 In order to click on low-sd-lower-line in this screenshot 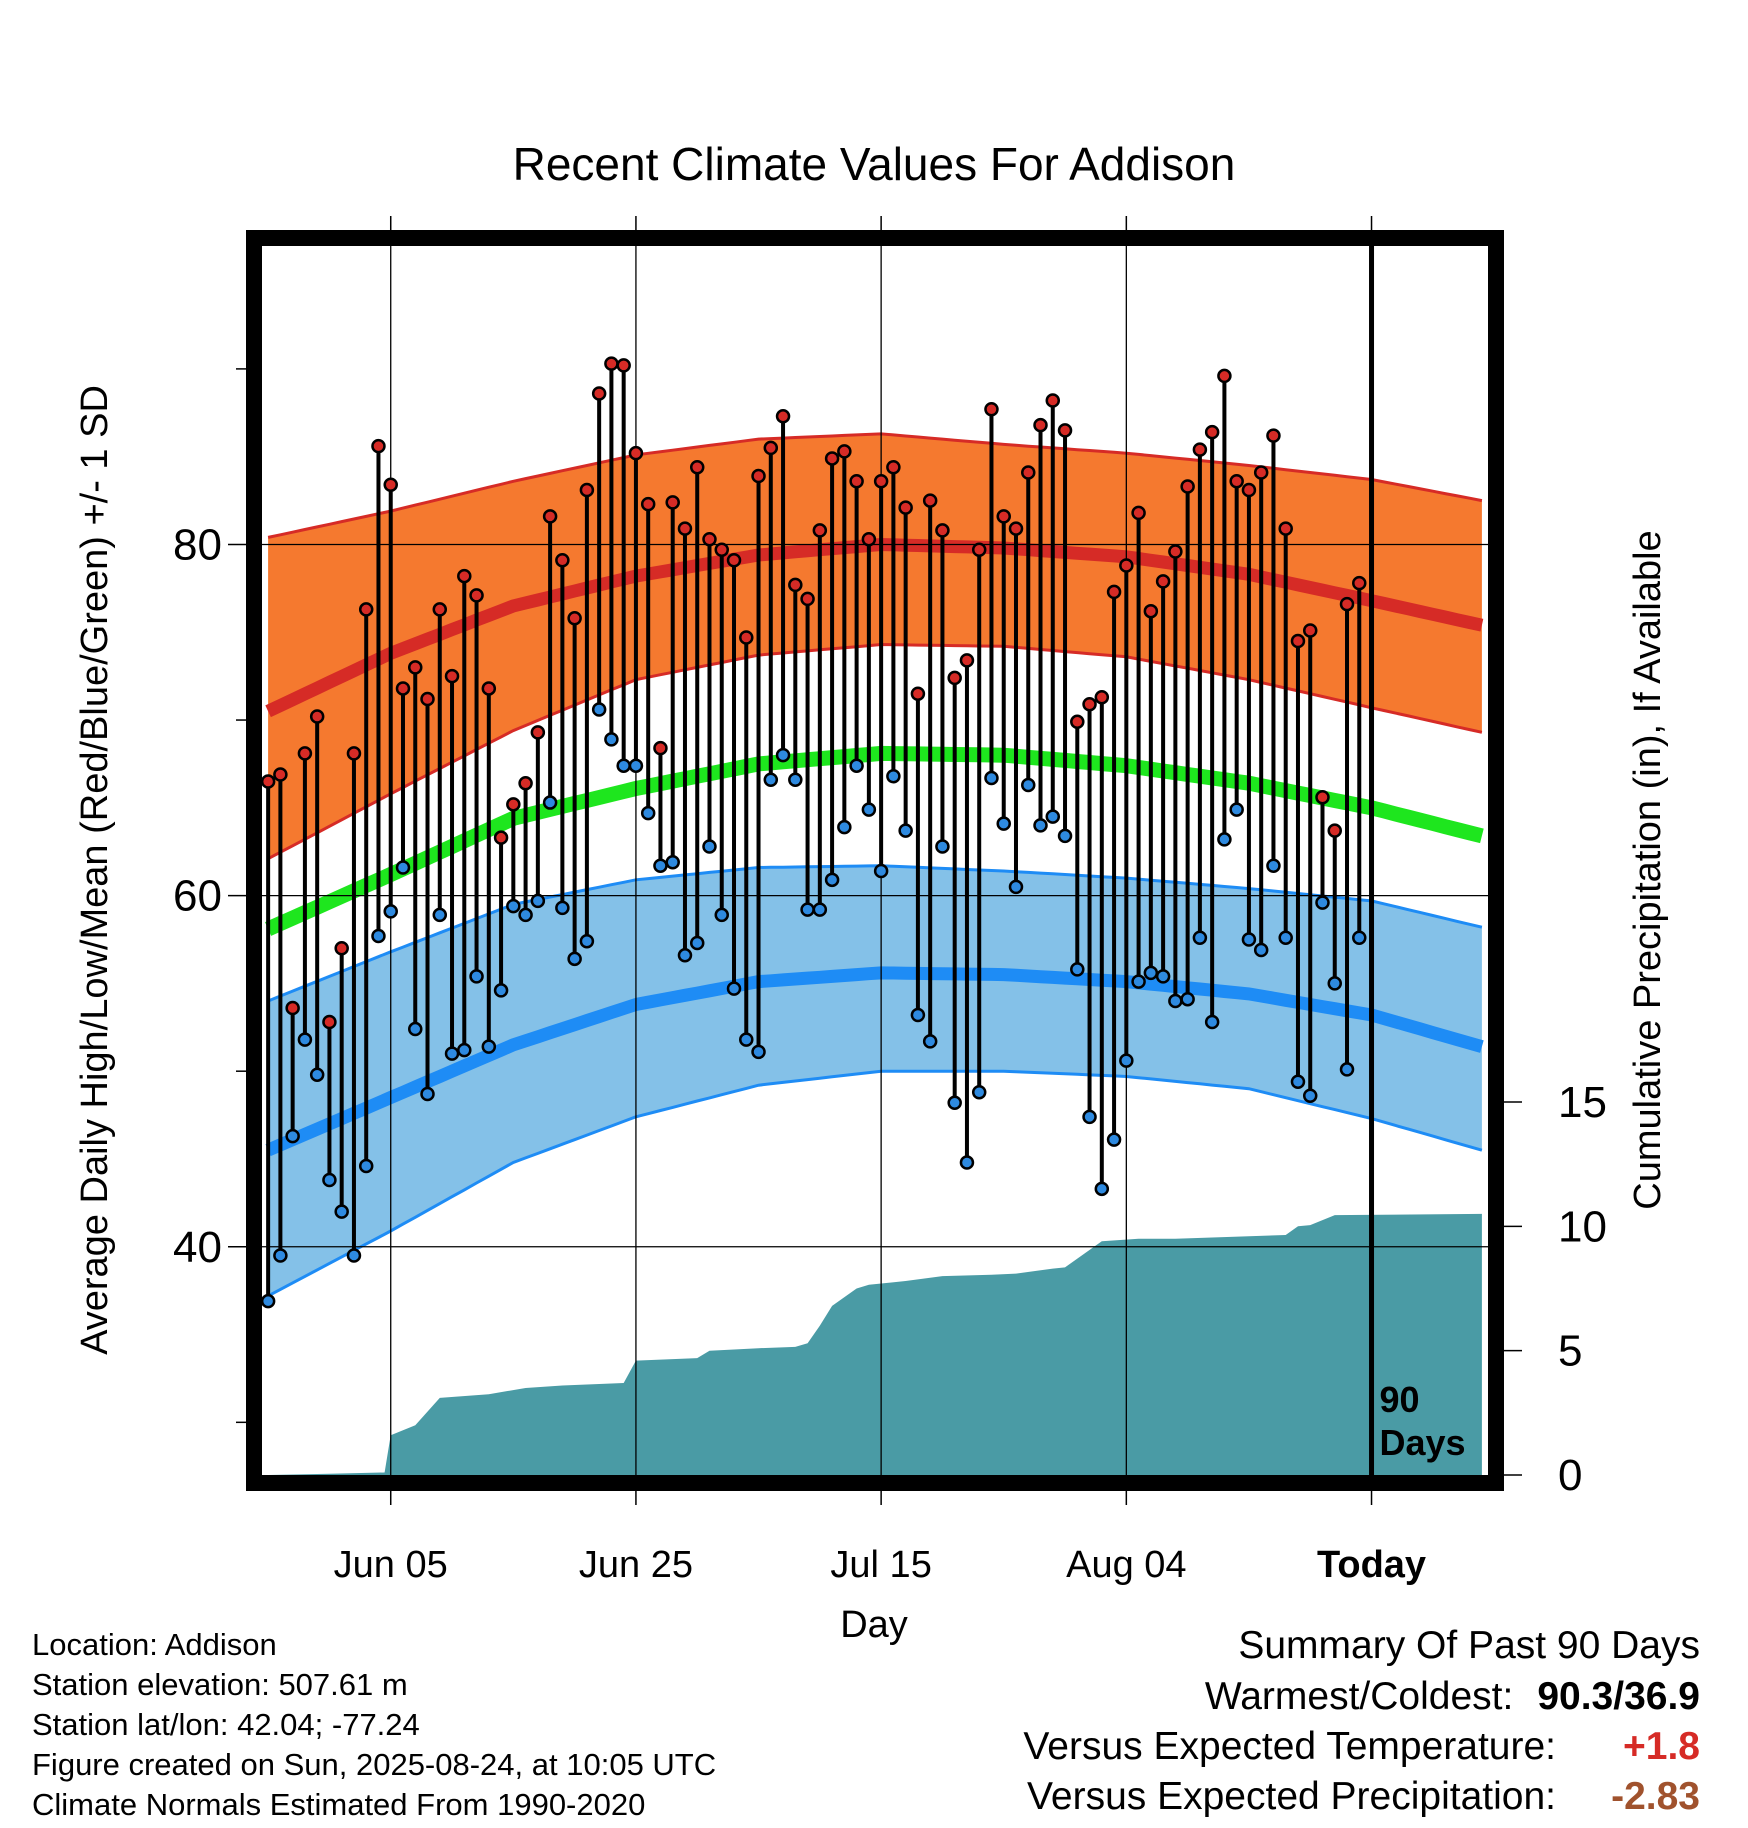, I will do `click(875, 1183)`.